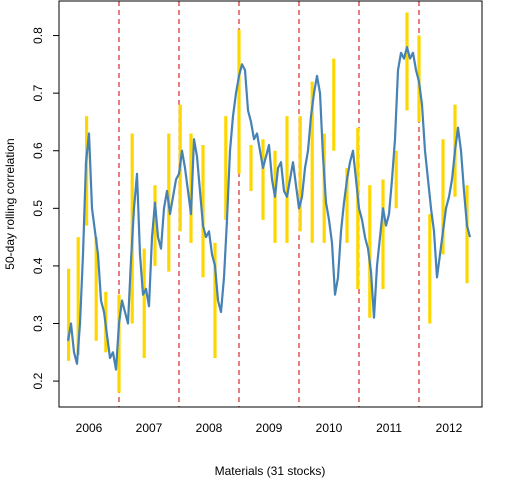 The width and height of the screenshot is (512, 480). What do you see at coordinates (38, 92) in the screenshot?
I see `y-tick-label: 0.7` at bounding box center [38, 92].